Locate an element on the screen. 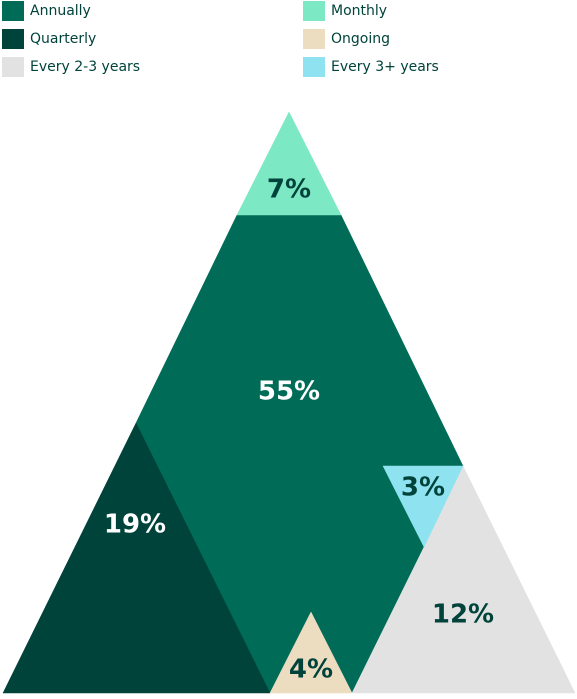 Image resolution: width=577 pixels, height=699 pixels. value-label: 4% is located at coordinates (311, 670).